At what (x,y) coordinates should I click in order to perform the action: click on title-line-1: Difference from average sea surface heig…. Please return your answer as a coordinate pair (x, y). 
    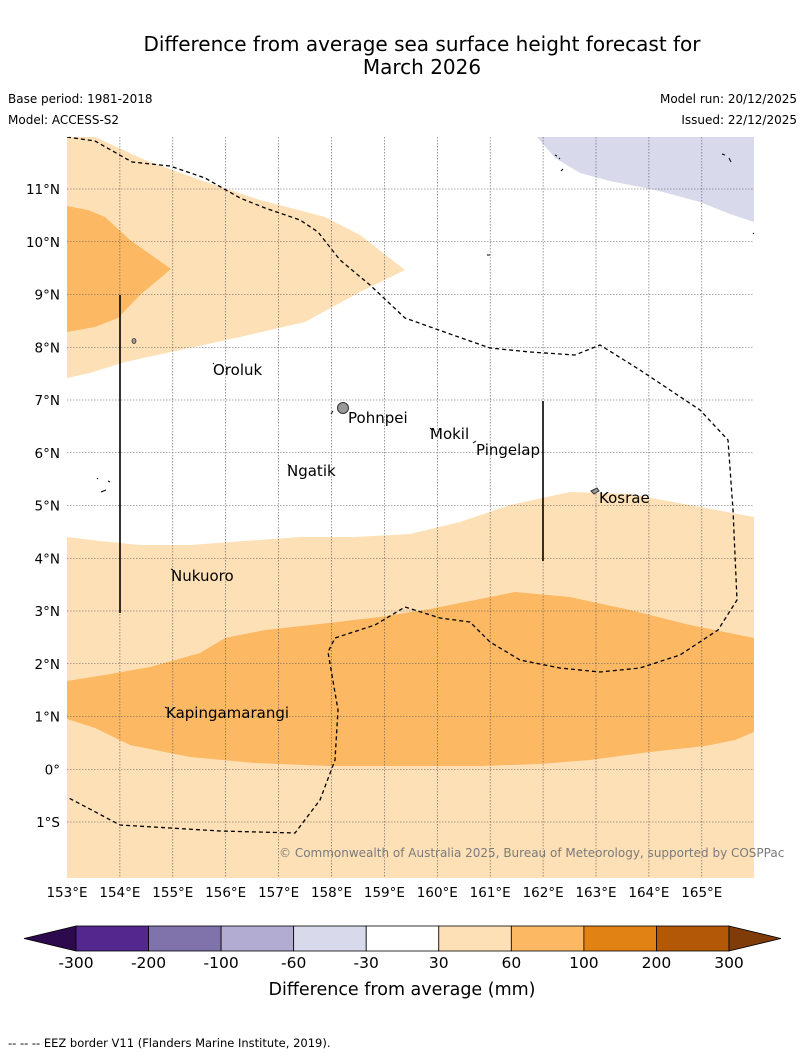
    Looking at the image, I should click on (422, 44).